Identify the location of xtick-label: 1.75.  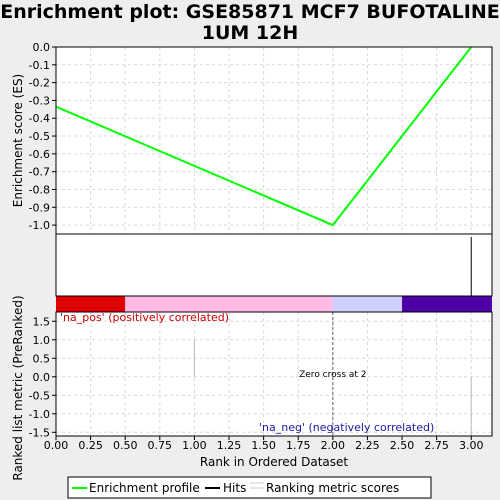
(298, 445).